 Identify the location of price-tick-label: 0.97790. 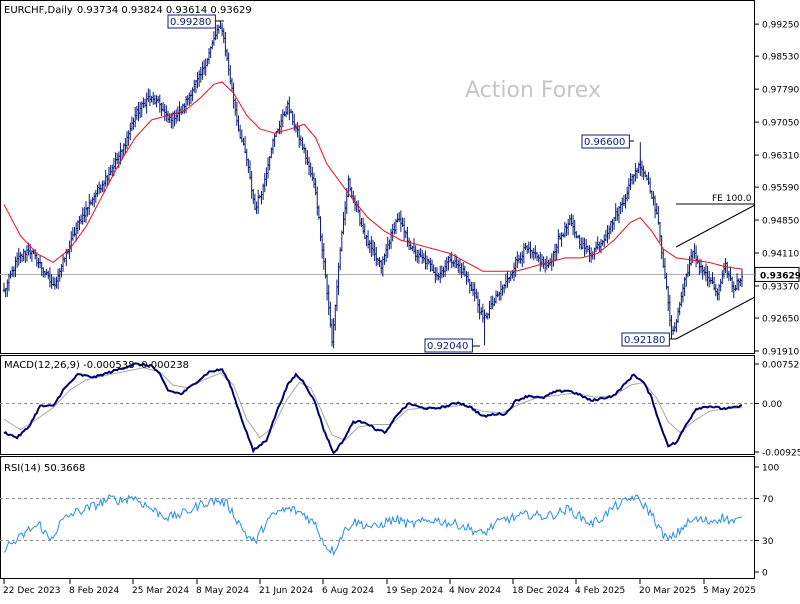
(780, 91).